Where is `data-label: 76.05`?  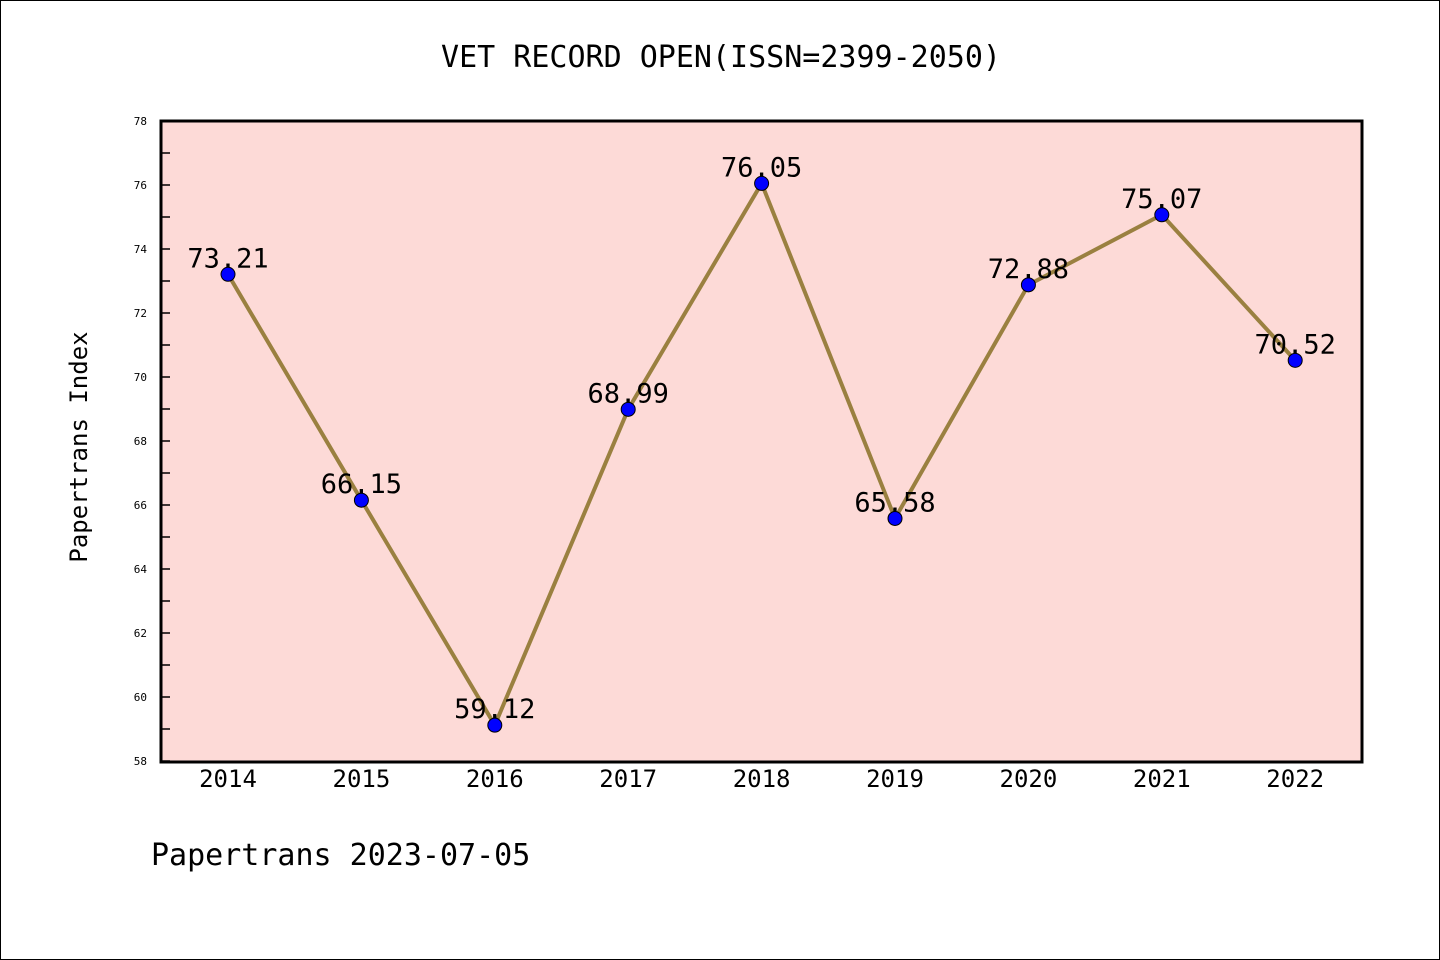 data-label: 76.05 is located at coordinates (761, 167).